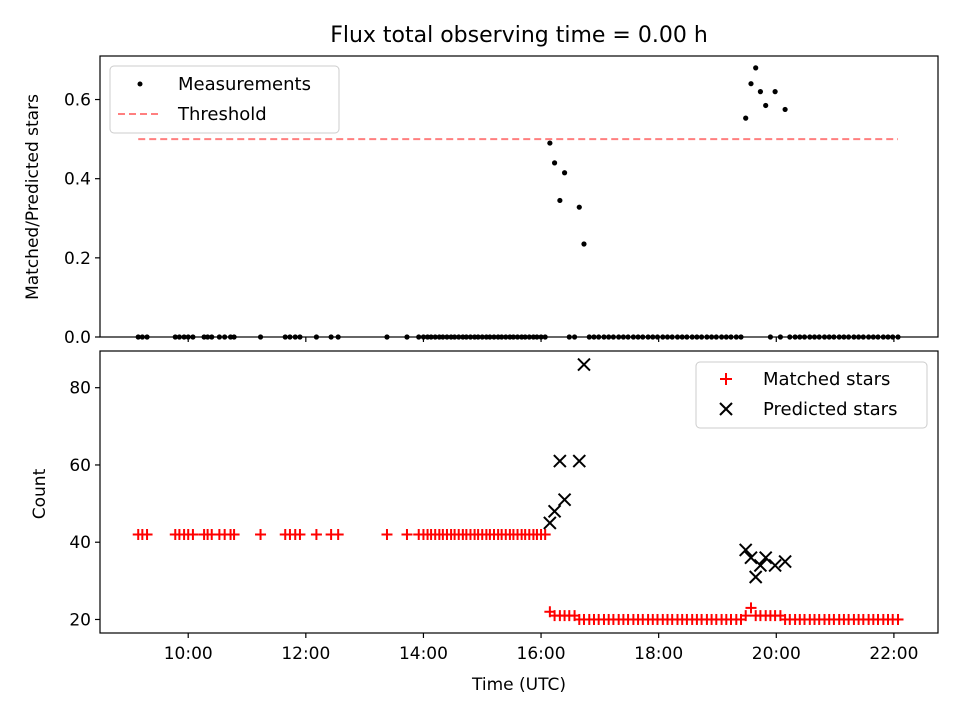 This screenshot has width=960, height=724. I want to click on top-legend: Measurements Threshold, so click(224, 99).